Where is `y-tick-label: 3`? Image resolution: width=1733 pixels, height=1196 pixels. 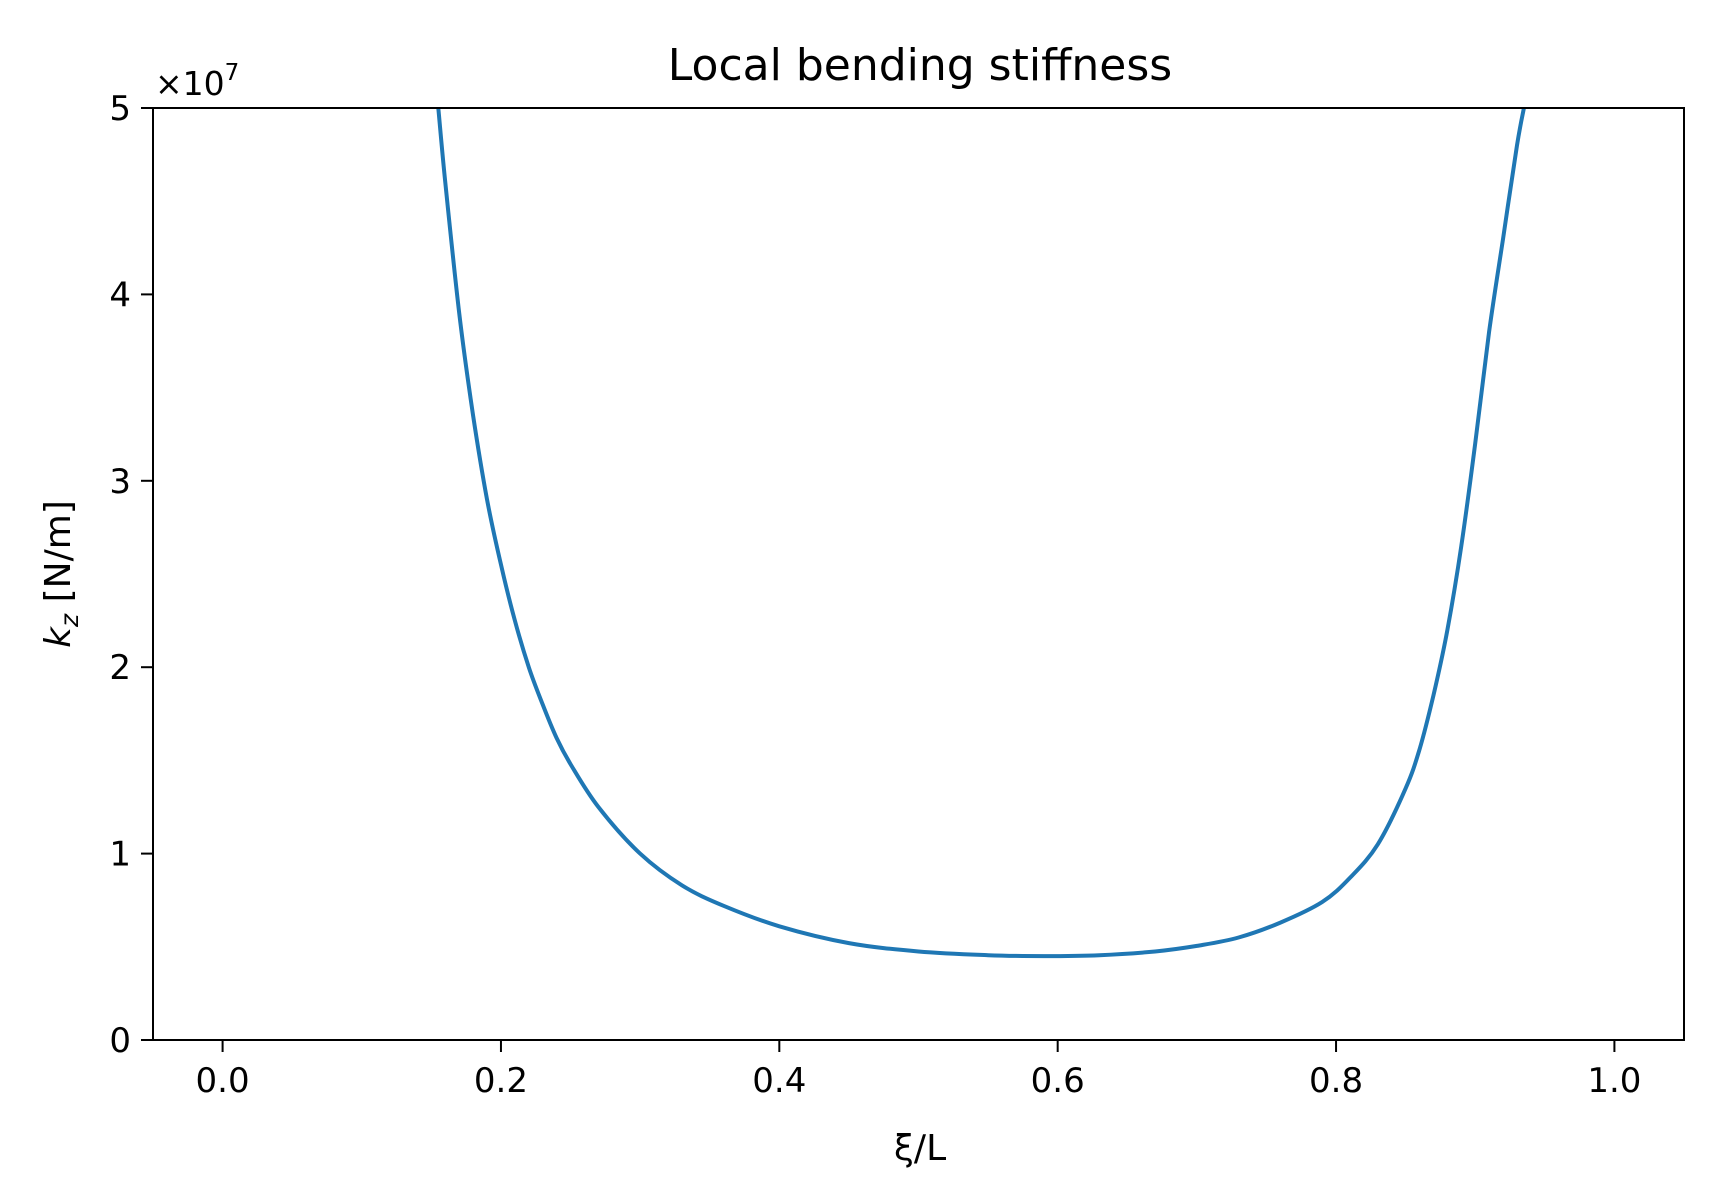 y-tick-label: 3 is located at coordinates (120, 482).